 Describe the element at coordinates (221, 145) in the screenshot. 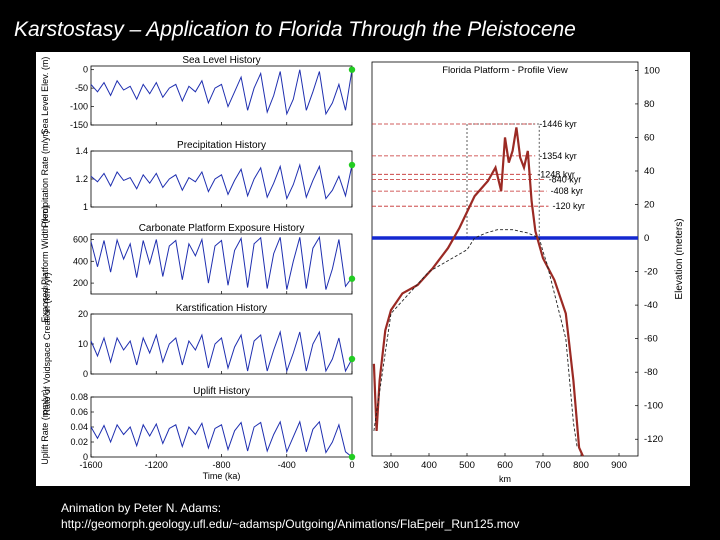

I see `panel-title: Precipitation History` at that location.